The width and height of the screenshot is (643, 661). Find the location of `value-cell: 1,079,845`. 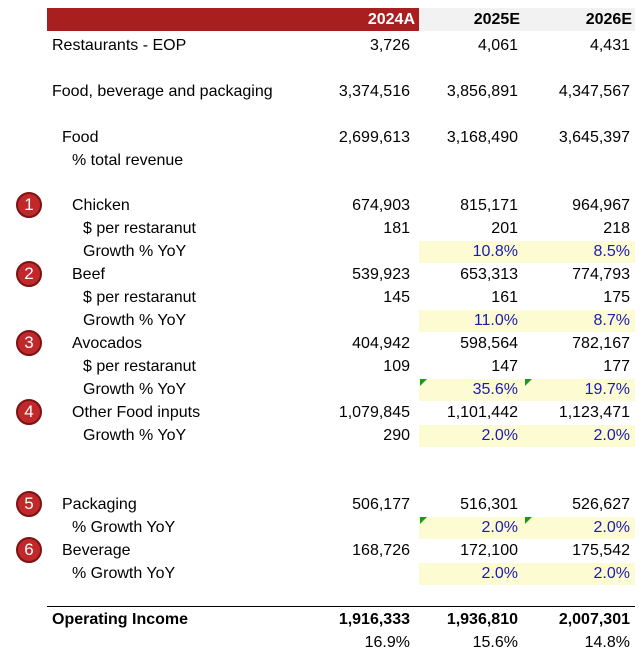

value-cell: 1,079,845 is located at coordinates (374, 412).